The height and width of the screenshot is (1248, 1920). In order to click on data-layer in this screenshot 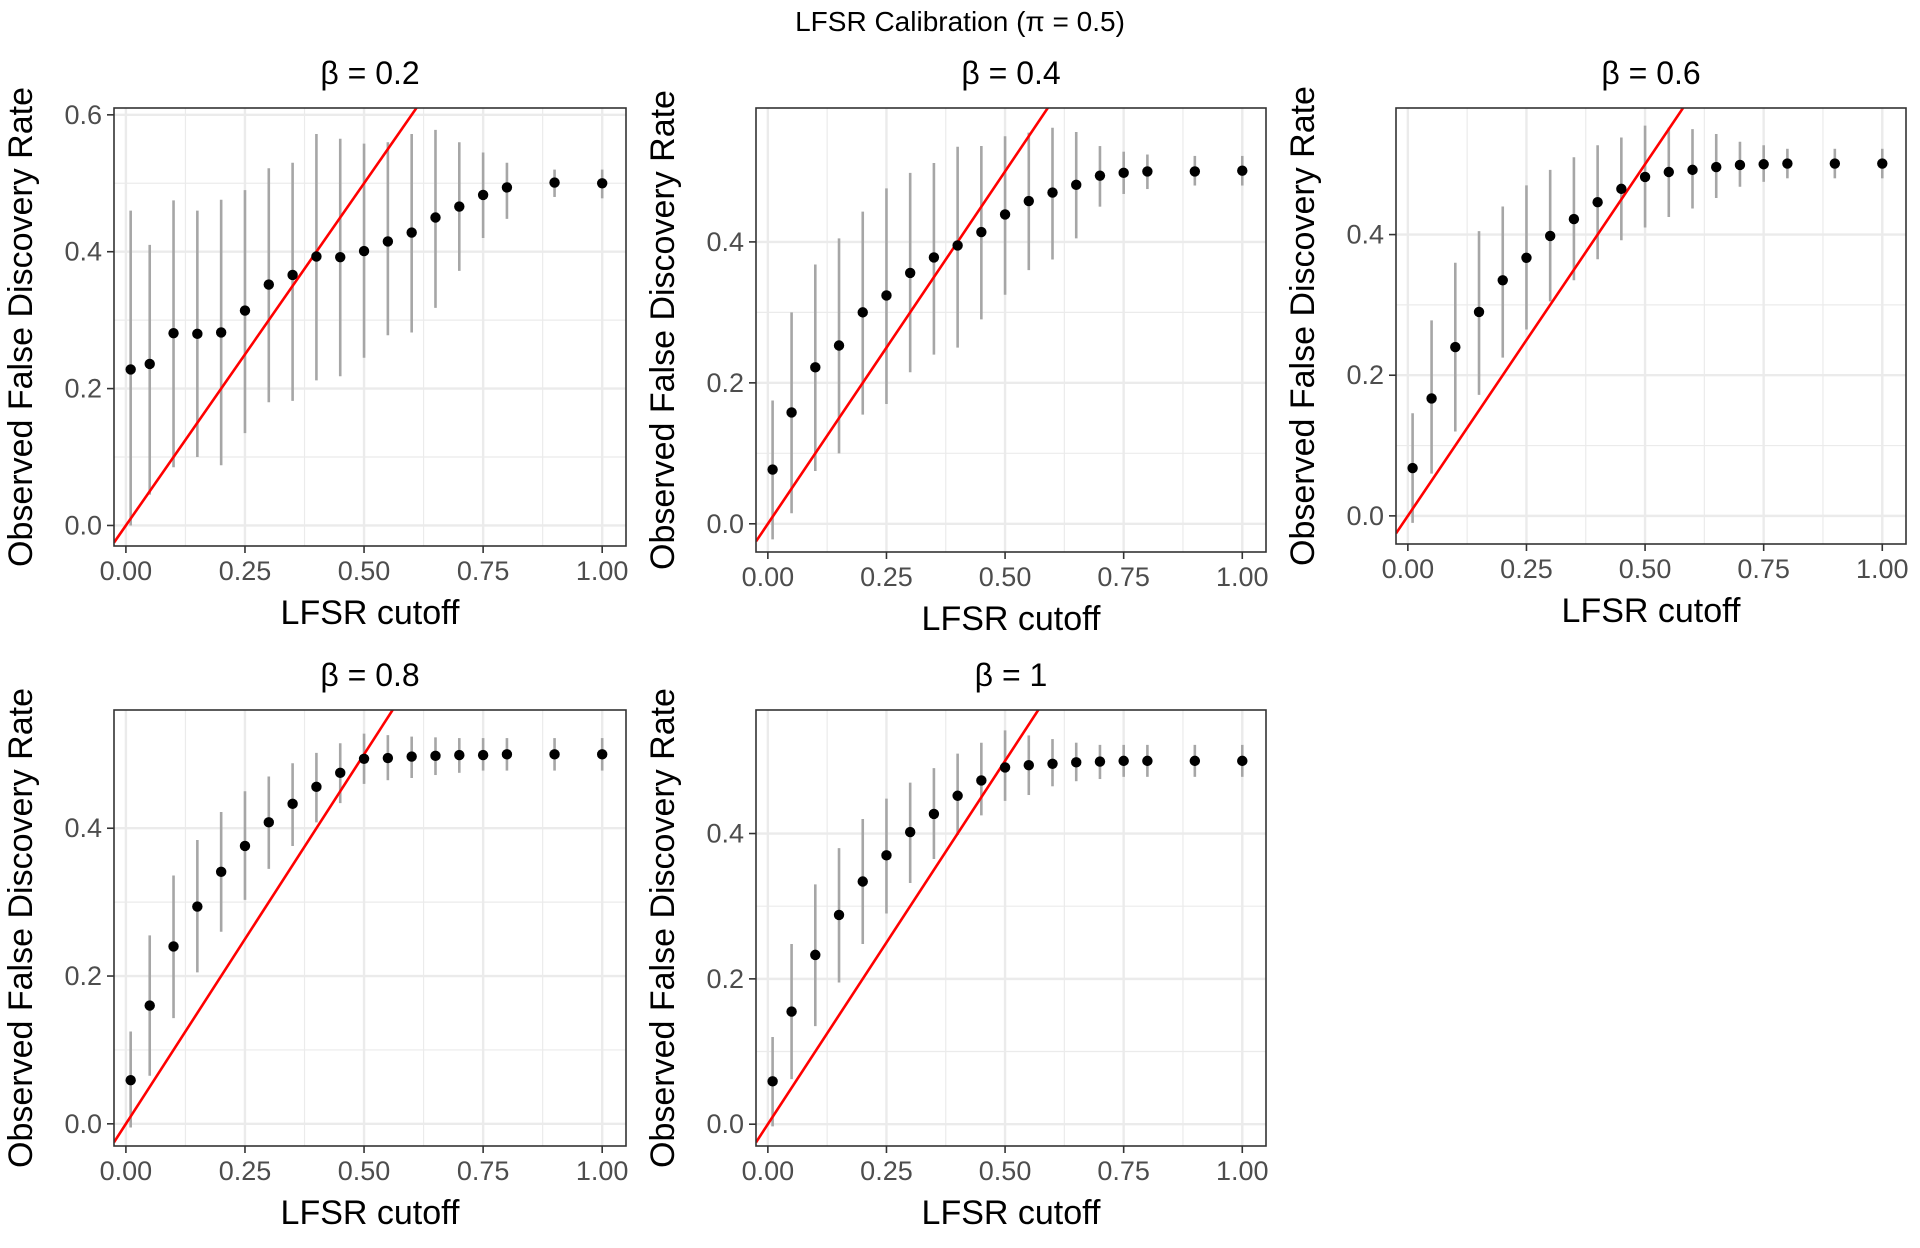, I will do `click(1642, 321)`.